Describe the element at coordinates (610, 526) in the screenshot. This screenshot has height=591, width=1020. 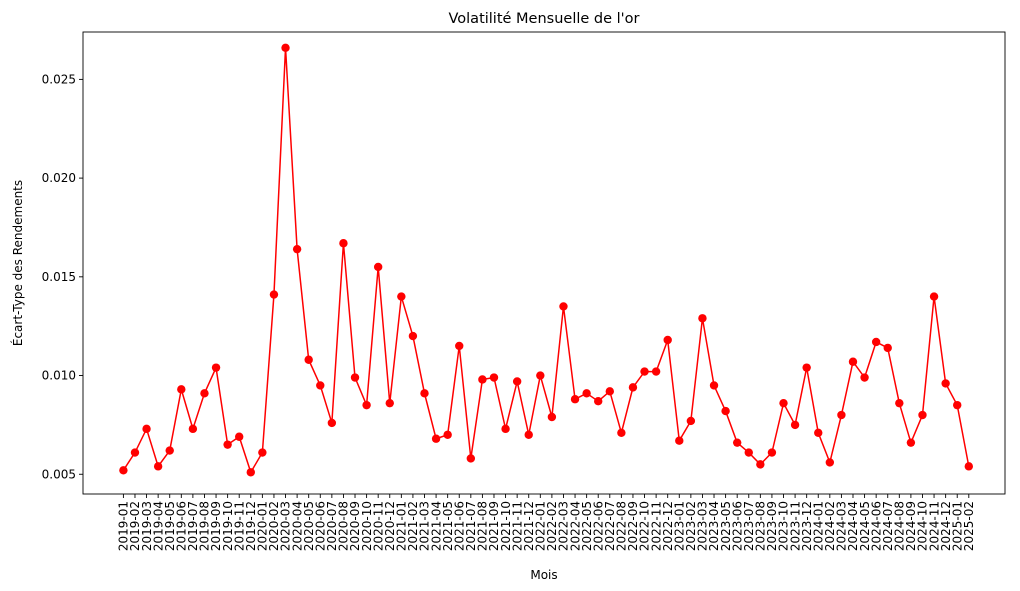
I see `x-tick-label: 2022-07` at that location.